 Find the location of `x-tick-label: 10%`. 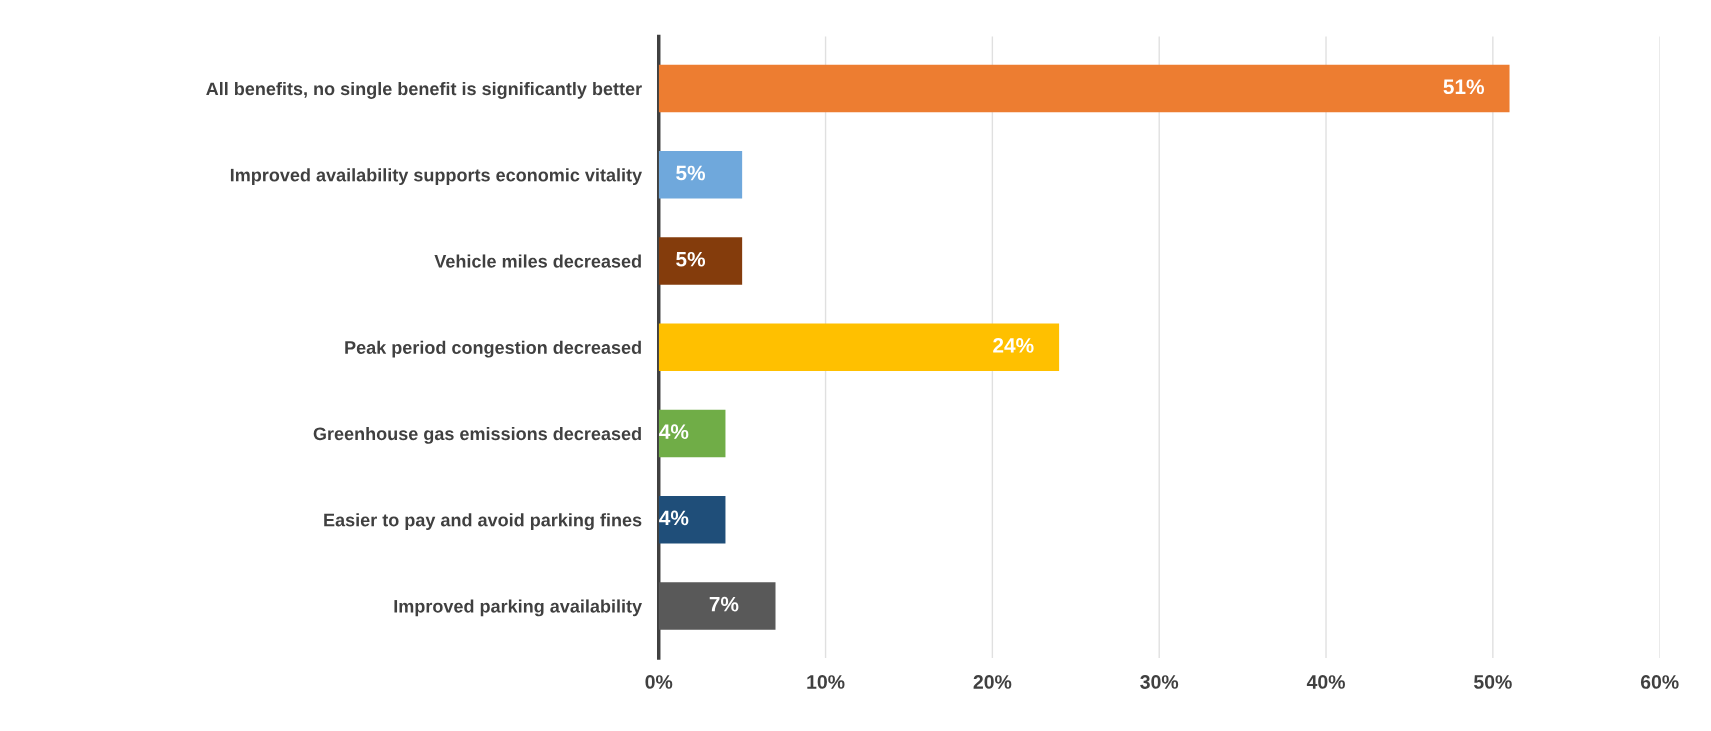

x-tick-label: 10% is located at coordinates (826, 682).